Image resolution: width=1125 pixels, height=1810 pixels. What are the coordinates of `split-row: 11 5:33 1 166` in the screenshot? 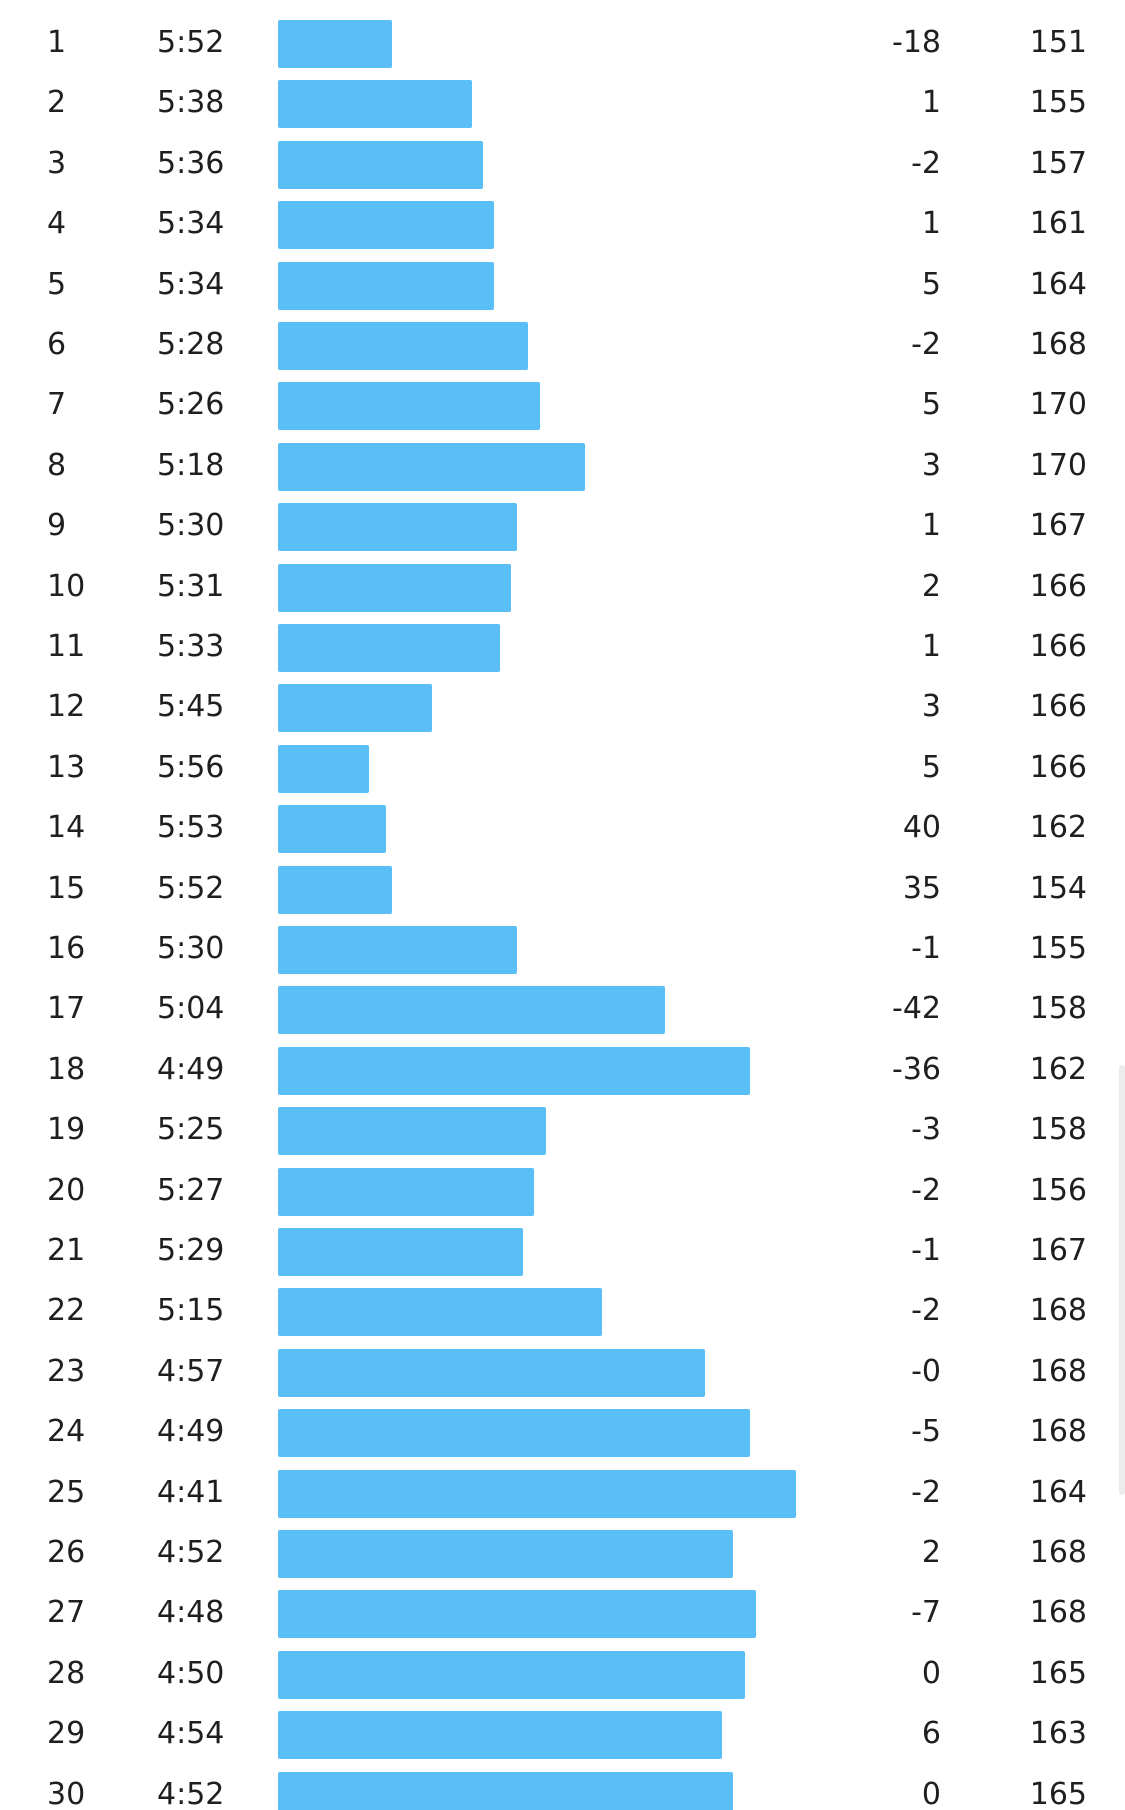 It's located at (562, 647).